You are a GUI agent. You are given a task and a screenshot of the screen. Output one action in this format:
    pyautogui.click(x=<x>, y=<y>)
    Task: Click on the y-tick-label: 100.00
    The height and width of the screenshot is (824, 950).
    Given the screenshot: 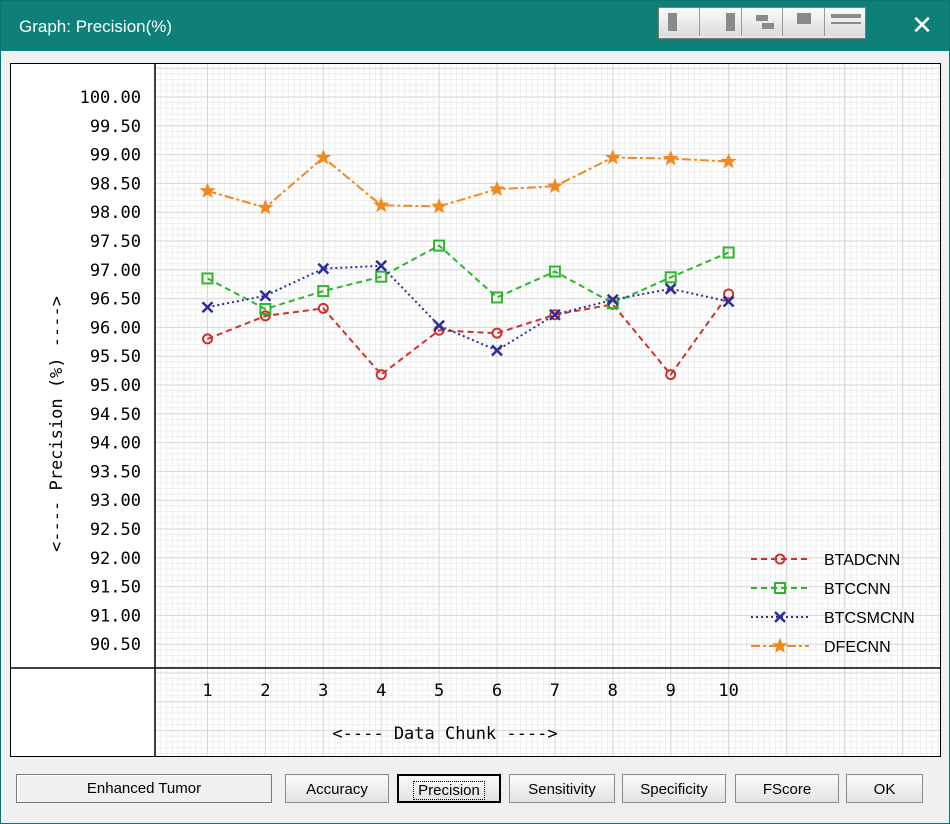 What is the action you would take?
    pyautogui.click(x=110, y=98)
    